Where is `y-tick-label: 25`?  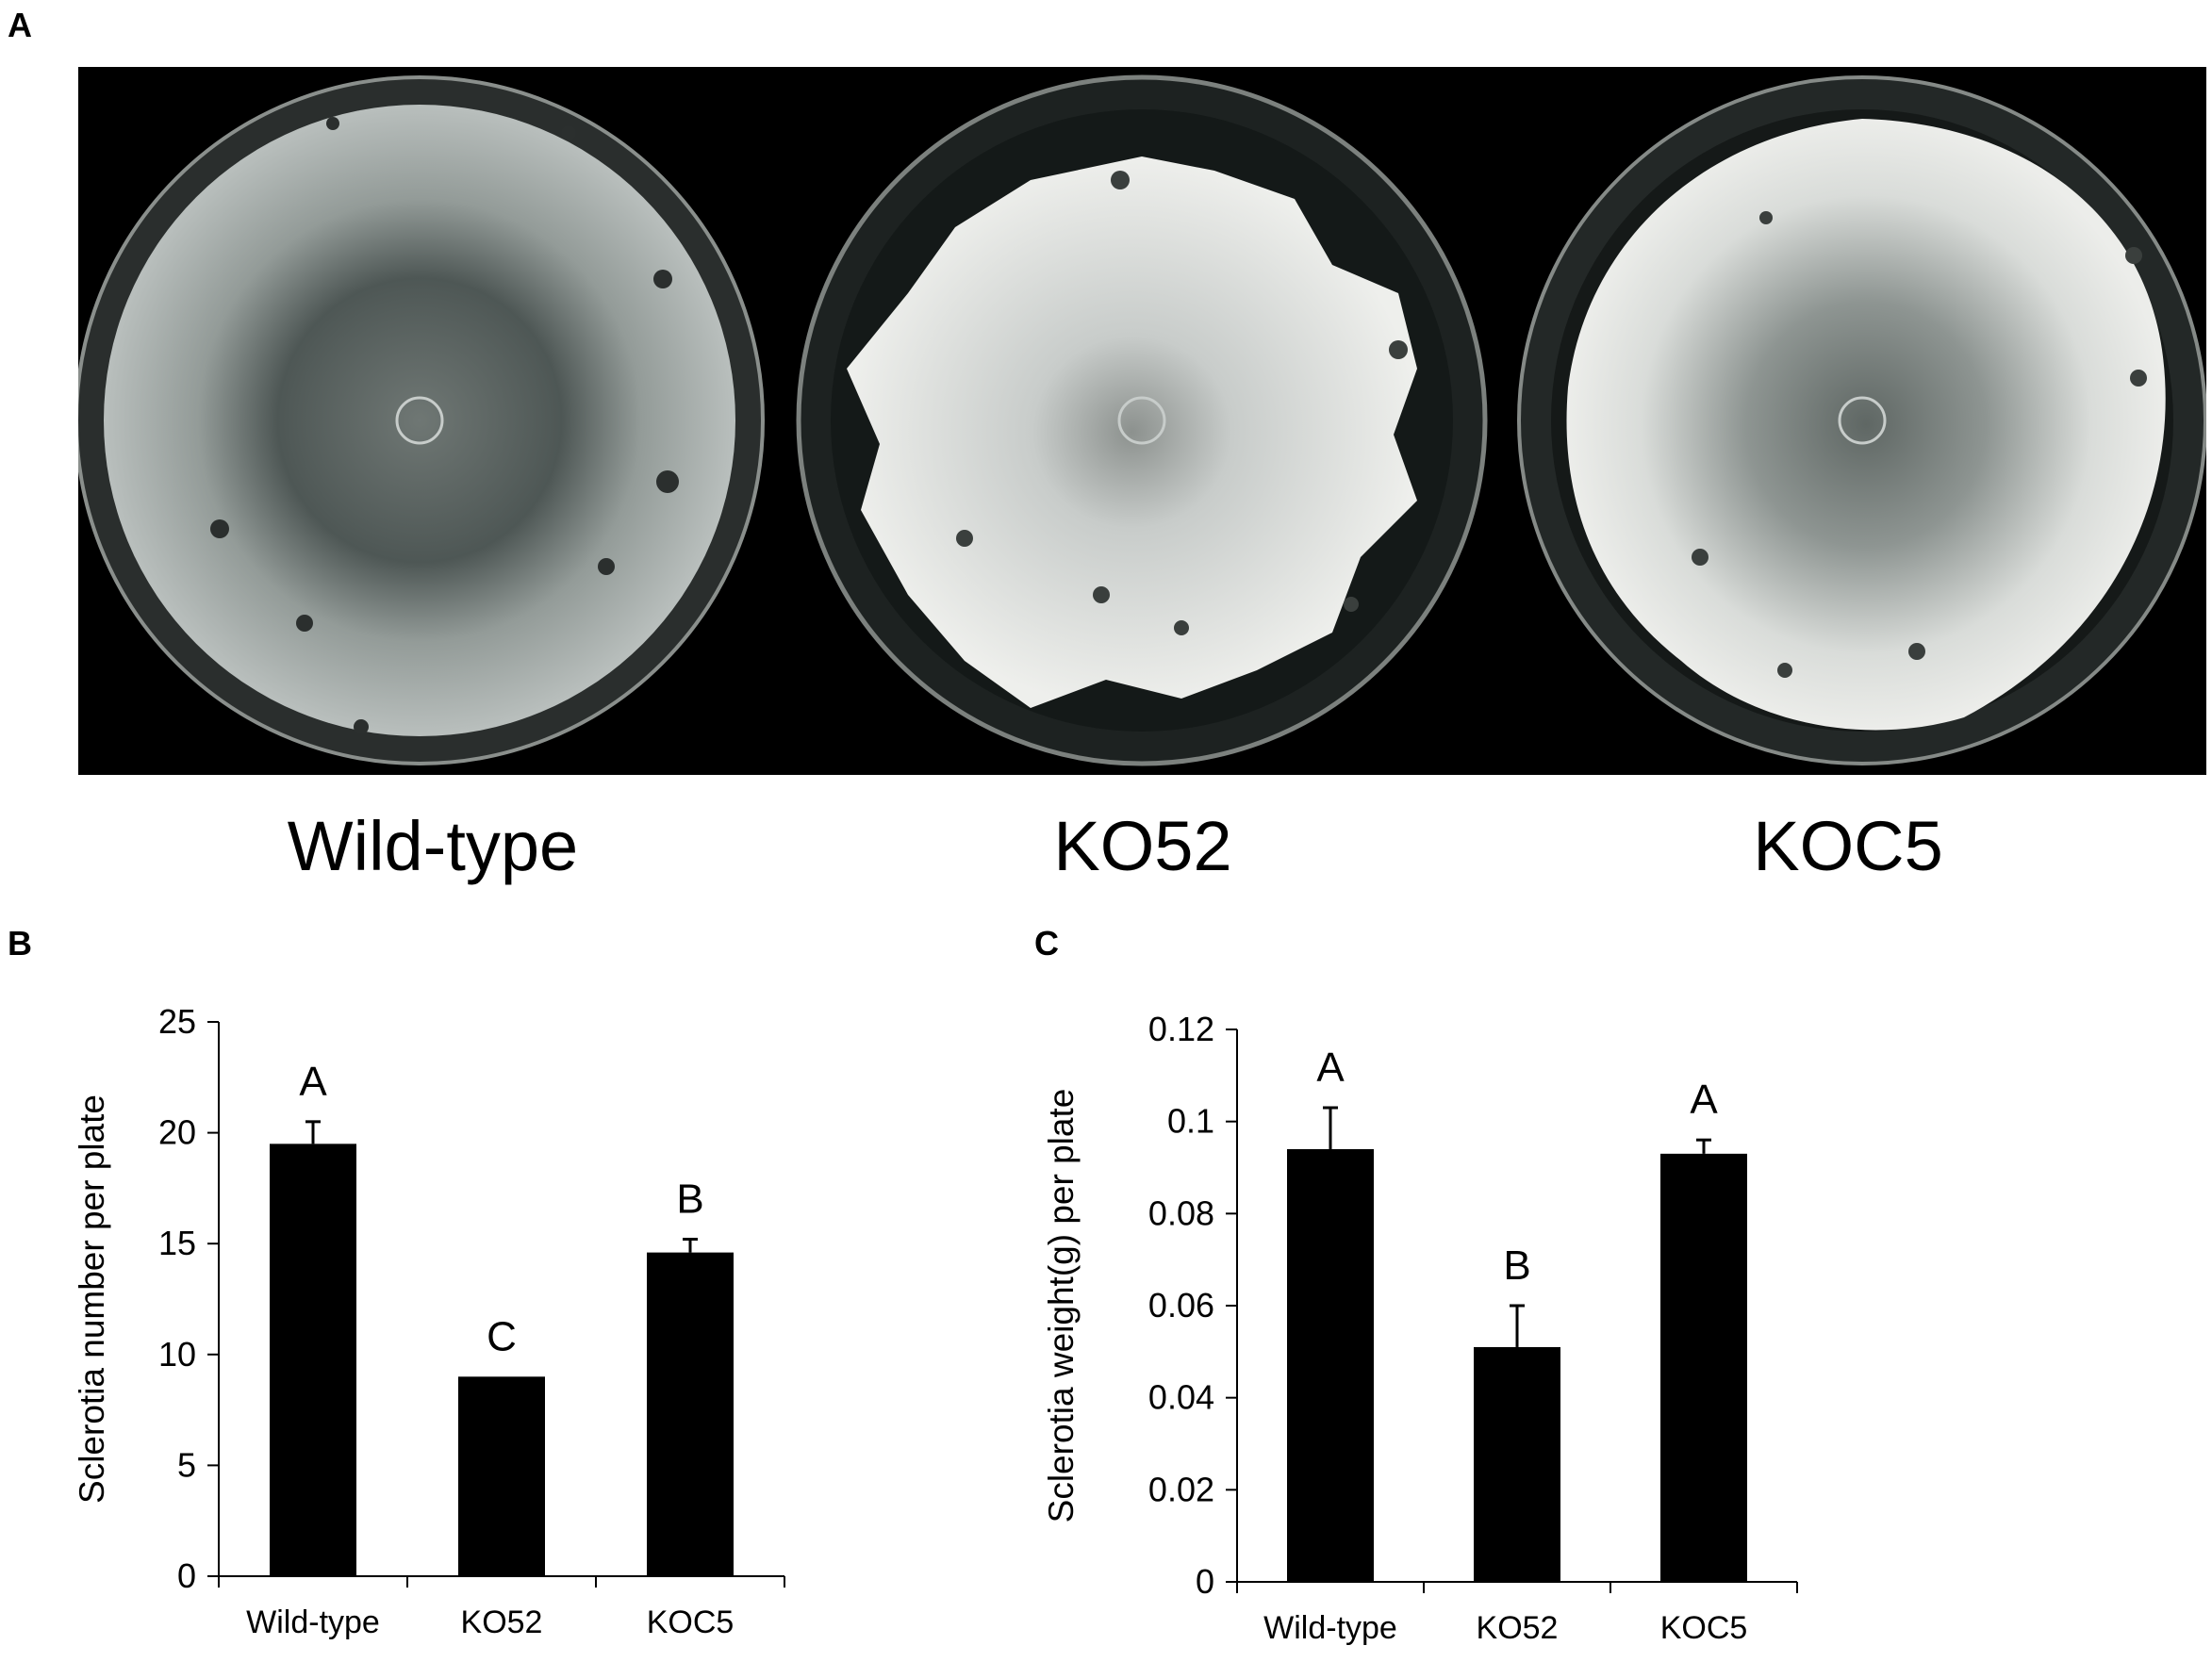 y-tick-label: 25 is located at coordinates (177, 1021).